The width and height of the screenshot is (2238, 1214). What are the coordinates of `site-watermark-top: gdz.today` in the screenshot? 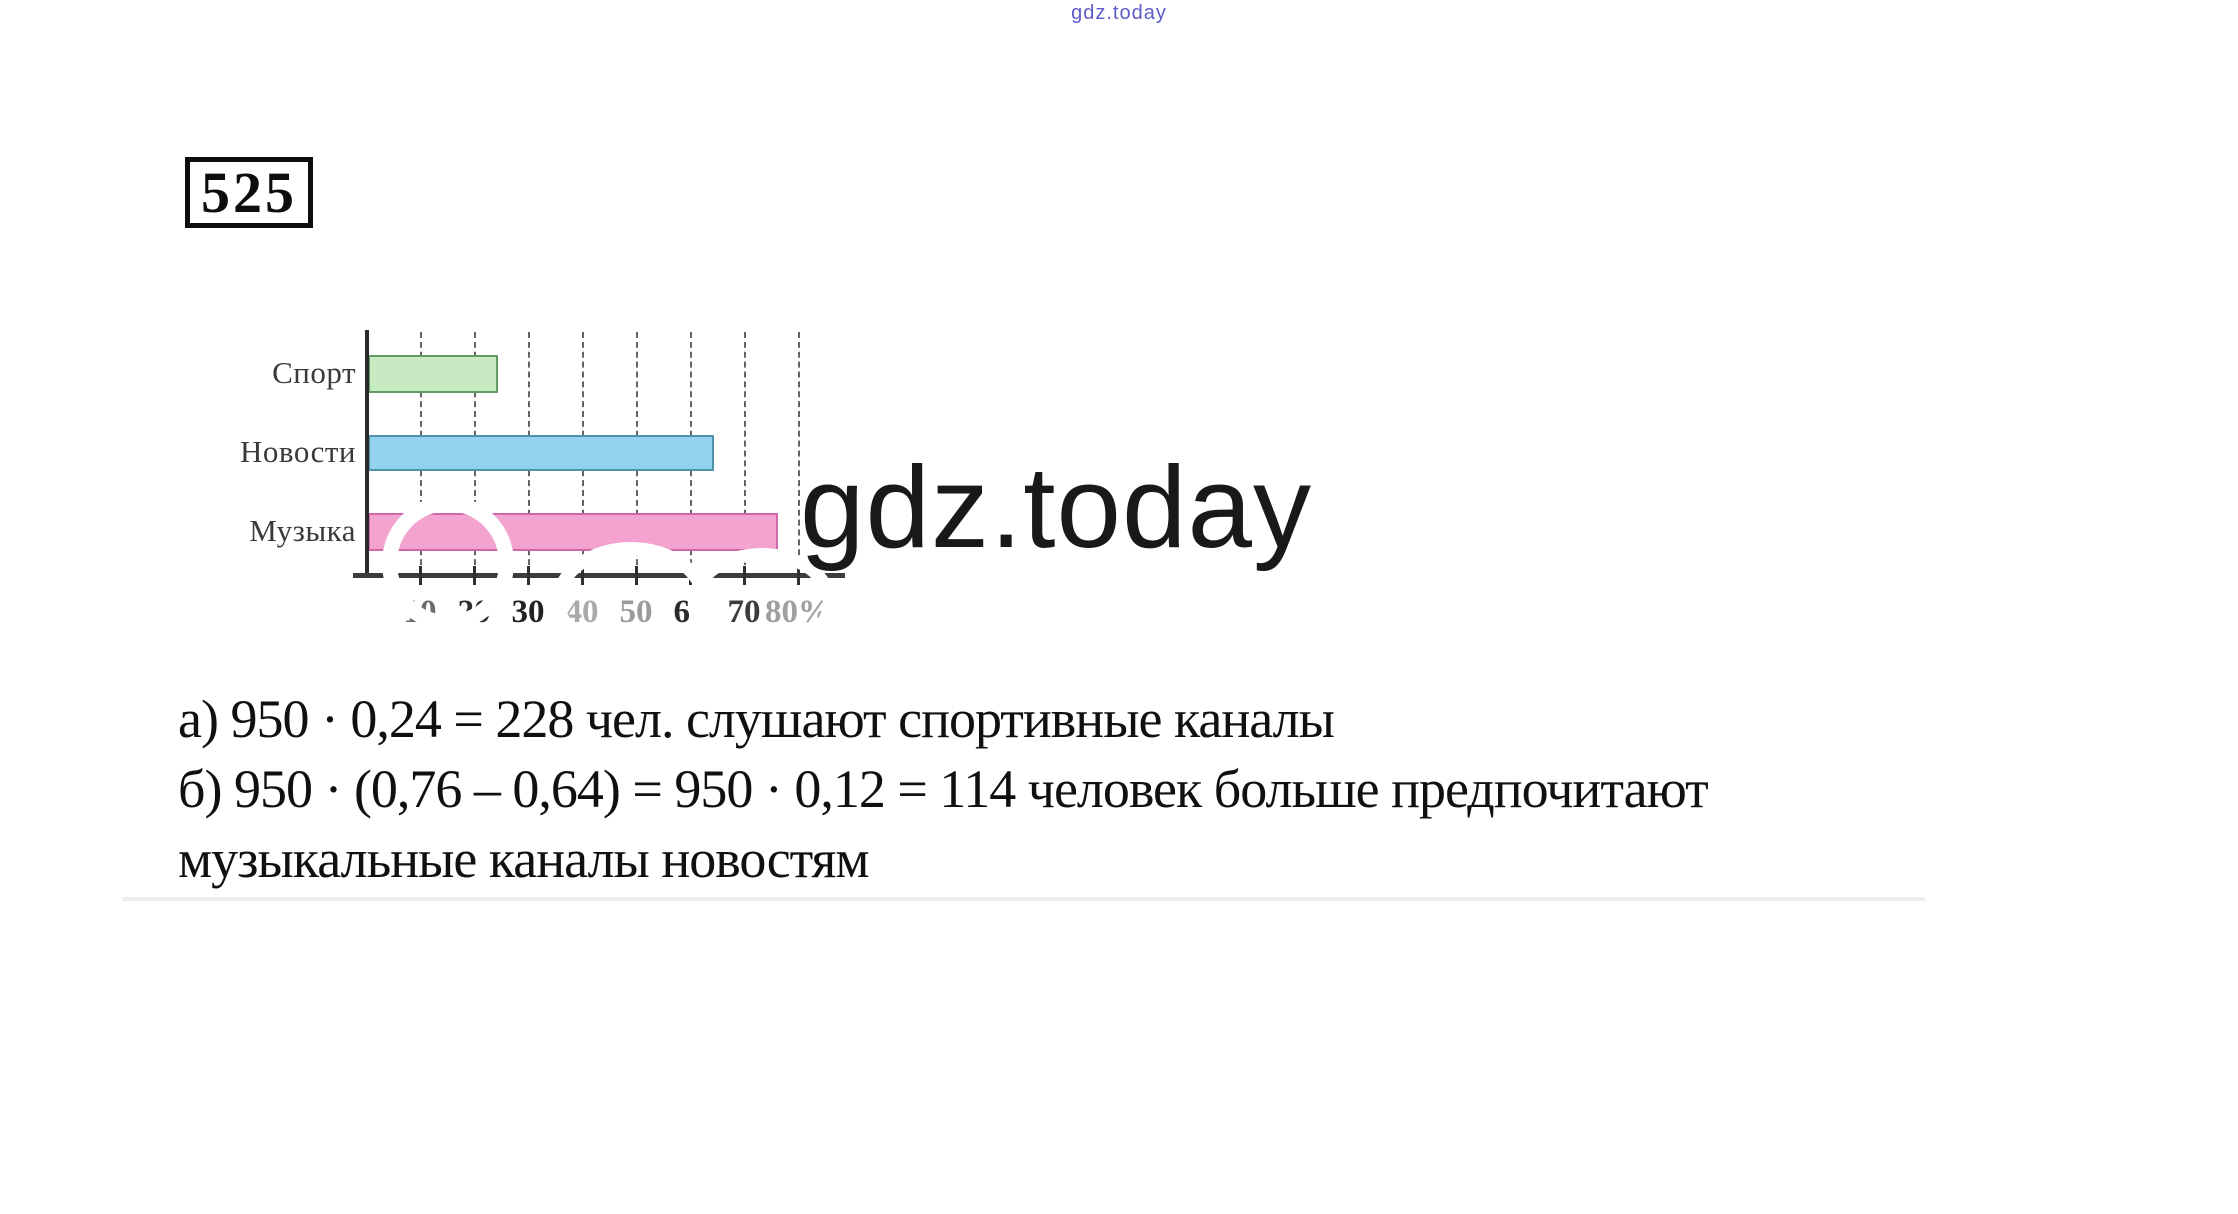 It's located at (1119, 13).